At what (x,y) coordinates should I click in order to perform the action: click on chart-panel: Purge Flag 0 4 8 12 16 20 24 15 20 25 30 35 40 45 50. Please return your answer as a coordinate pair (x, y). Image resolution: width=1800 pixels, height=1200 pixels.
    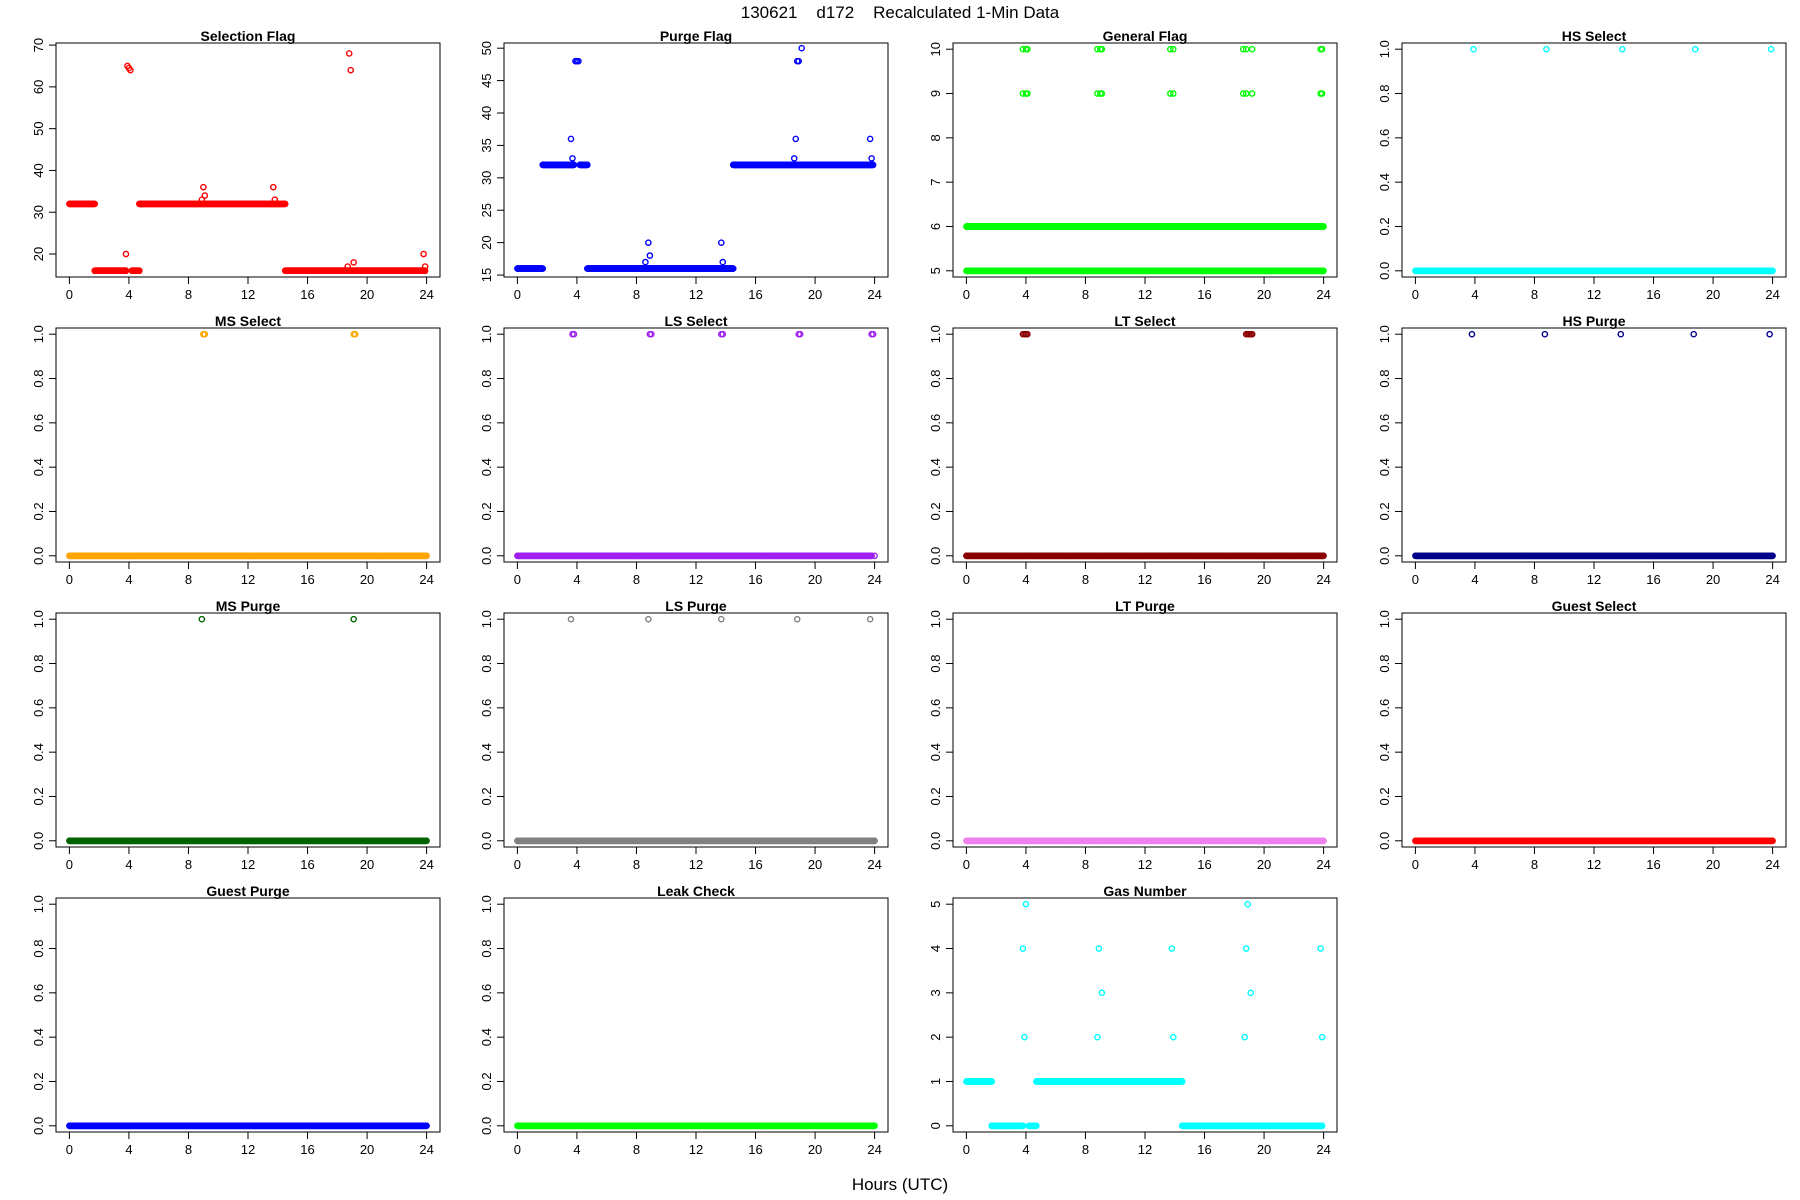
    Looking at the image, I should click on (684, 165).